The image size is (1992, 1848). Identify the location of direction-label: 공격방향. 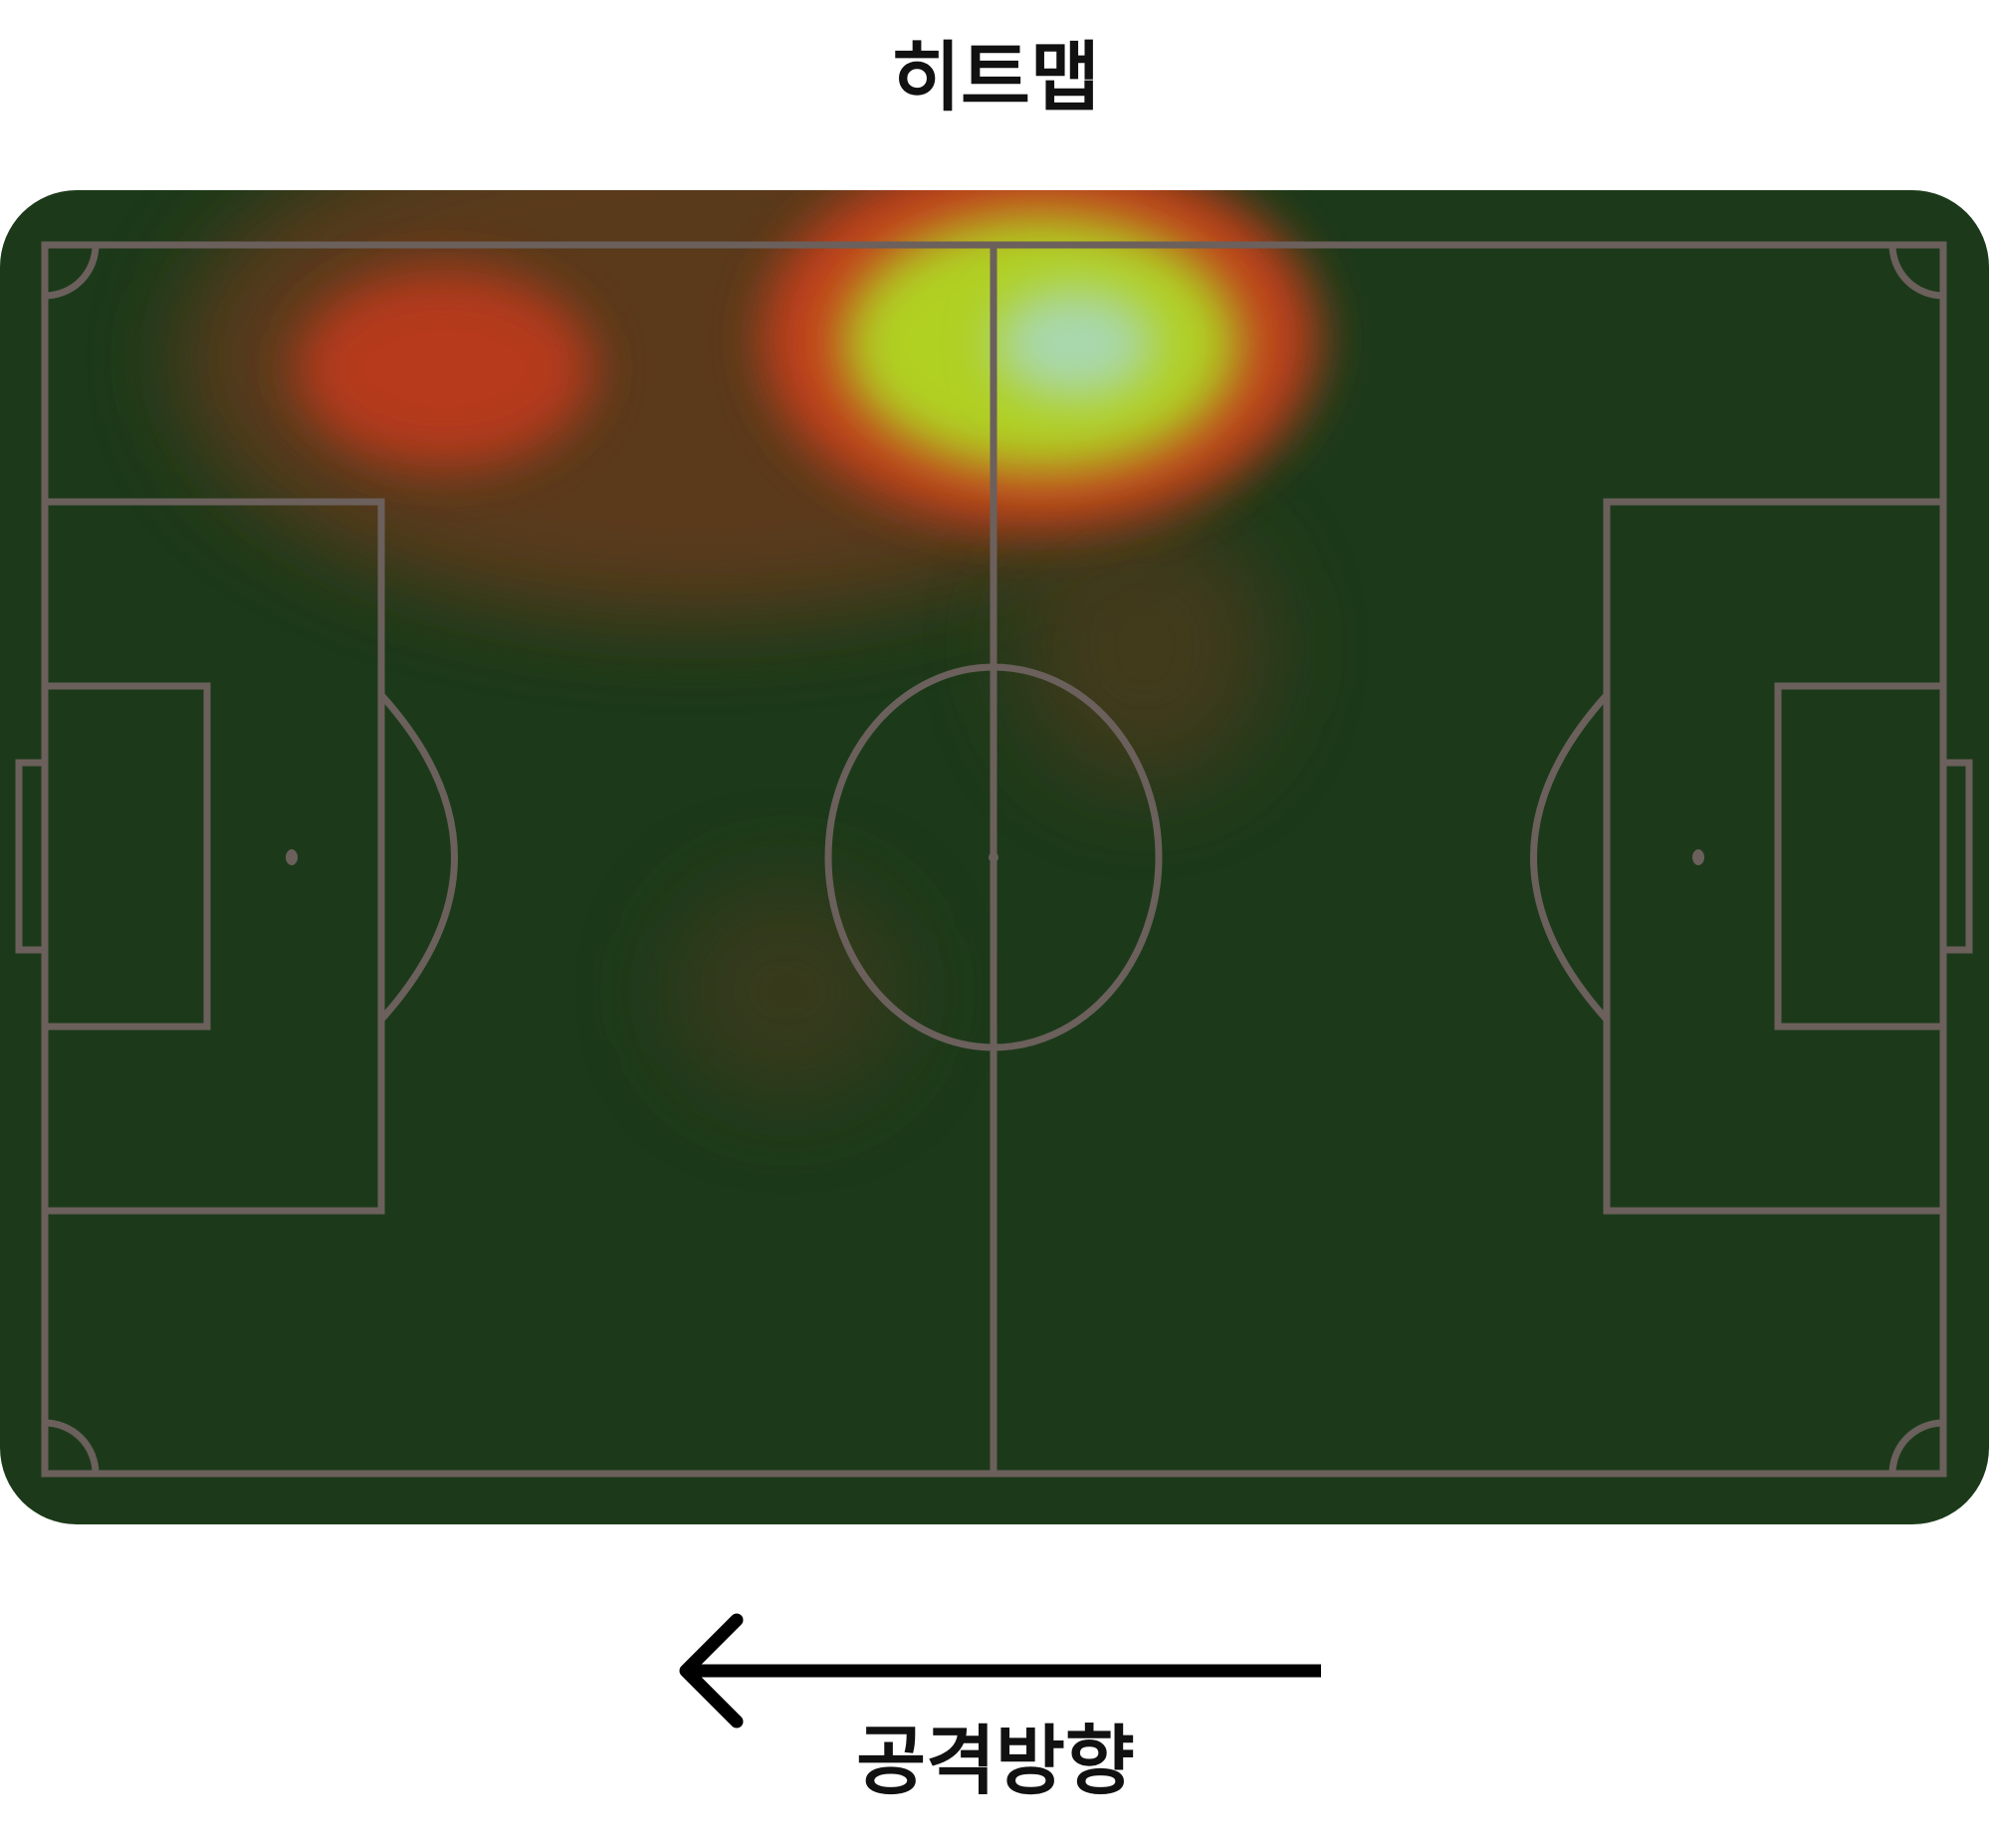
(996, 1761).